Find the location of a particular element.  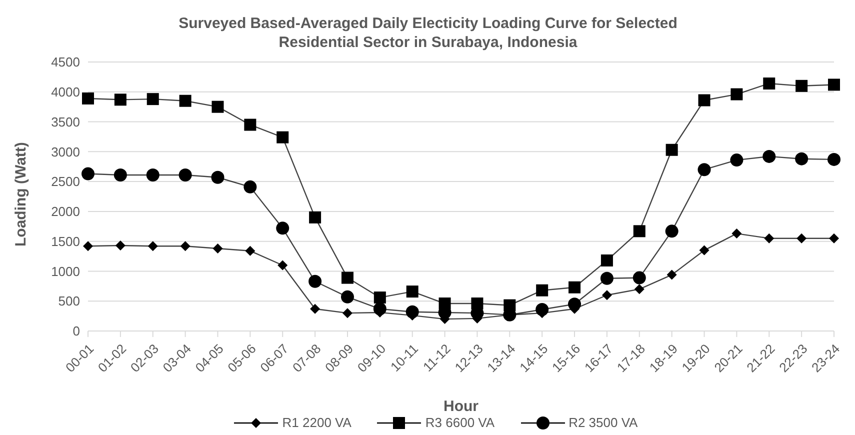

y-tick-label: 2500 is located at coordinates (65, 182).